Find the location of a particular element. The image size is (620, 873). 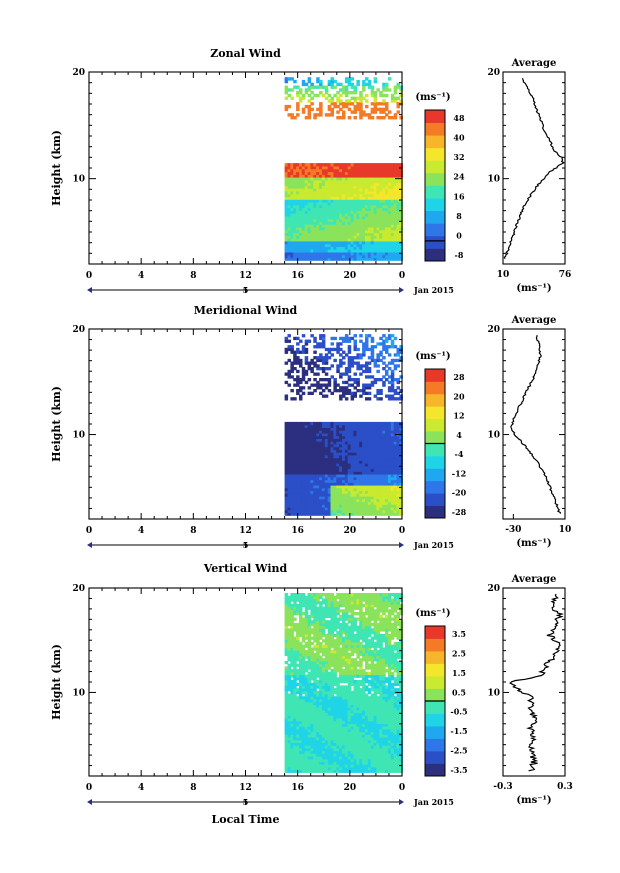

average-title: Average is located at coordinates (534, 320).